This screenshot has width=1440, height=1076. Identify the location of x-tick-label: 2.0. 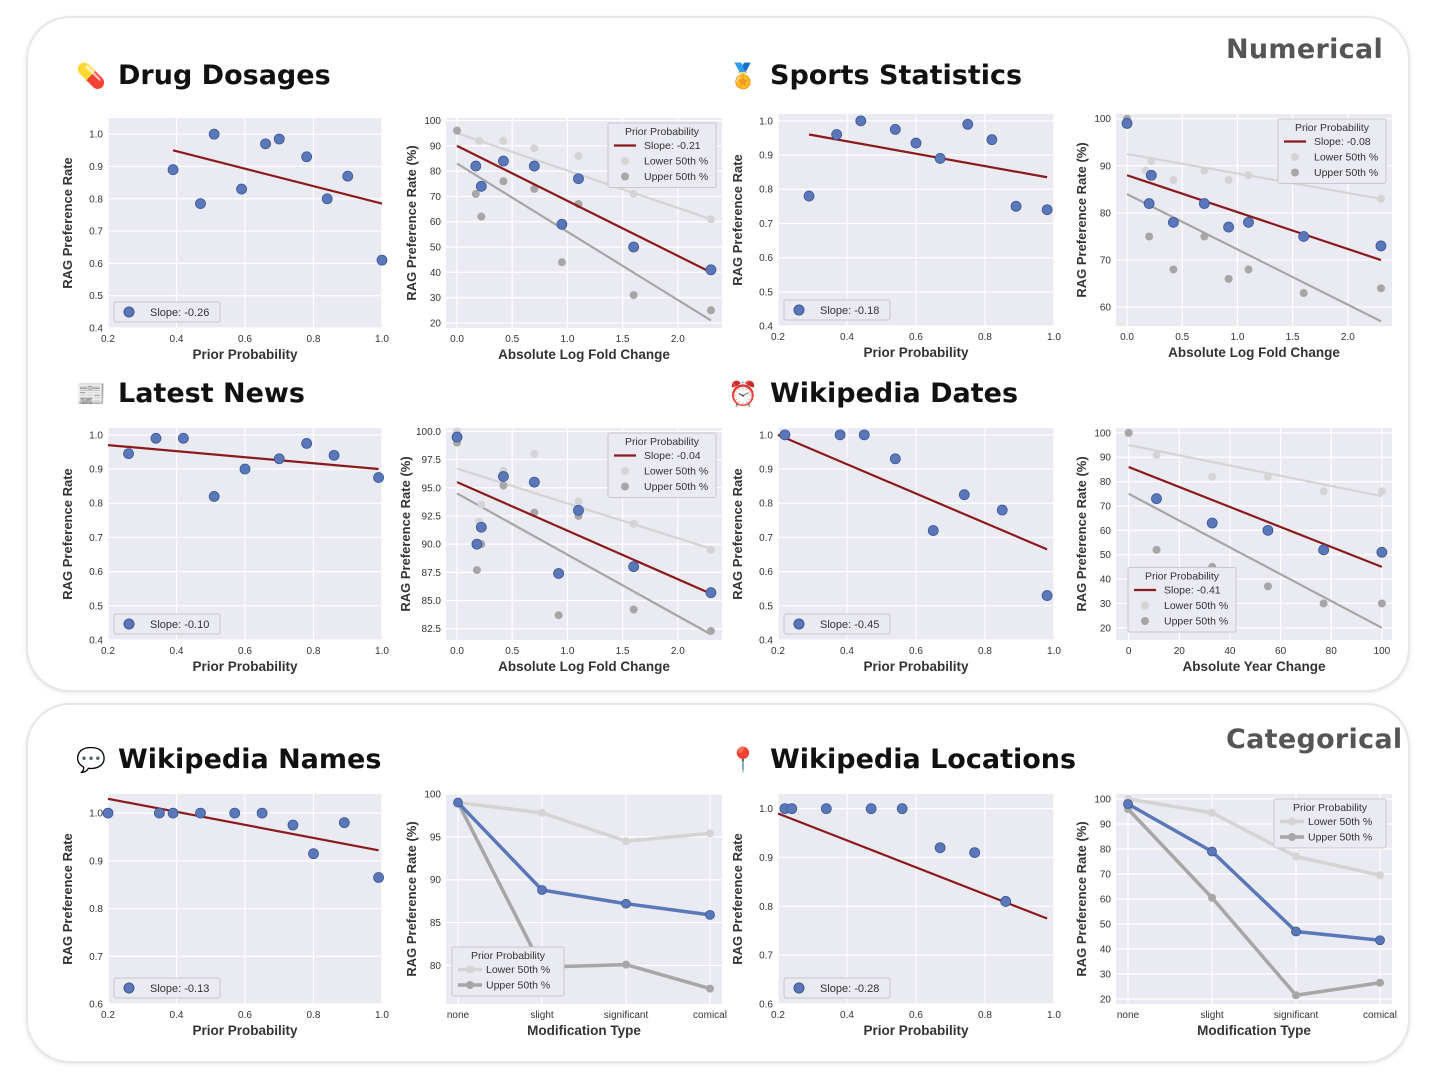
(678, 339).